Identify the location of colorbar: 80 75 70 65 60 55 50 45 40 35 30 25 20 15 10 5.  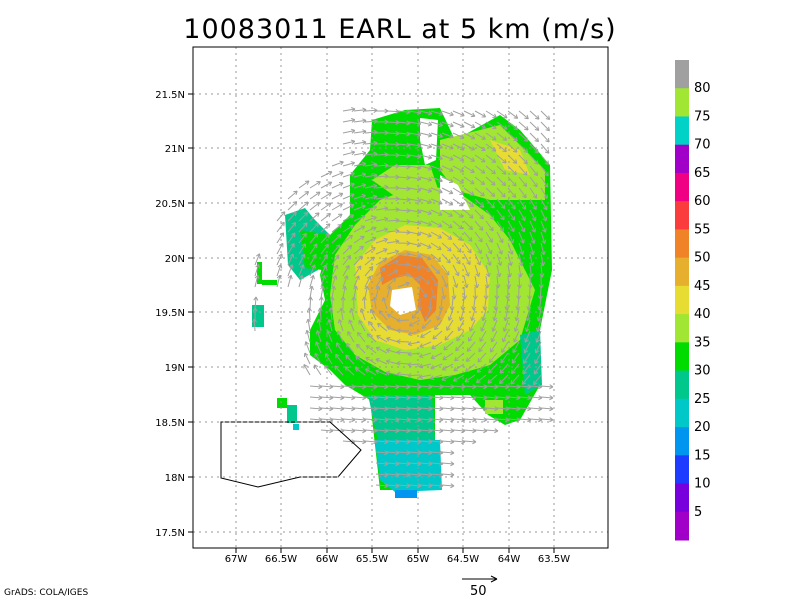
(693, 300).